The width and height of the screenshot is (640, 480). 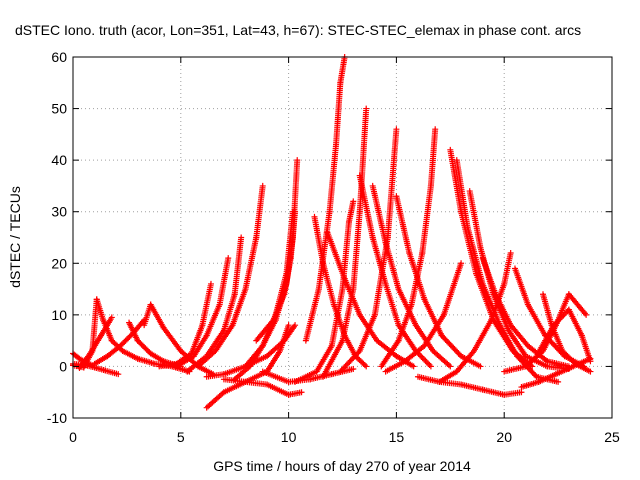 I want to click on x-tick-label: 5, so click(x=181, y=437).